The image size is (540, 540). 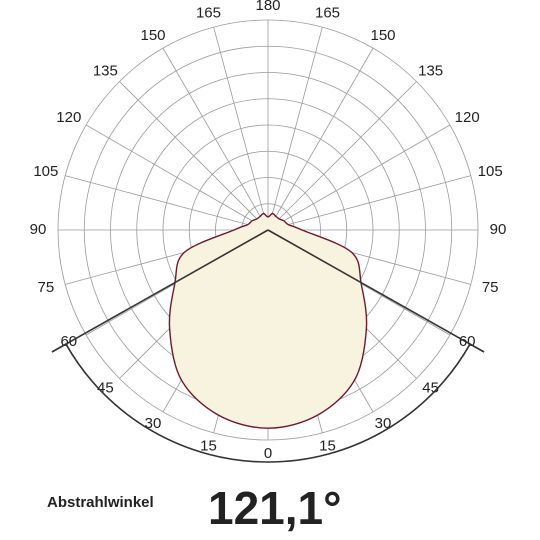 I want to click on angle-tick-label: 0, so click(x=268, y=453).